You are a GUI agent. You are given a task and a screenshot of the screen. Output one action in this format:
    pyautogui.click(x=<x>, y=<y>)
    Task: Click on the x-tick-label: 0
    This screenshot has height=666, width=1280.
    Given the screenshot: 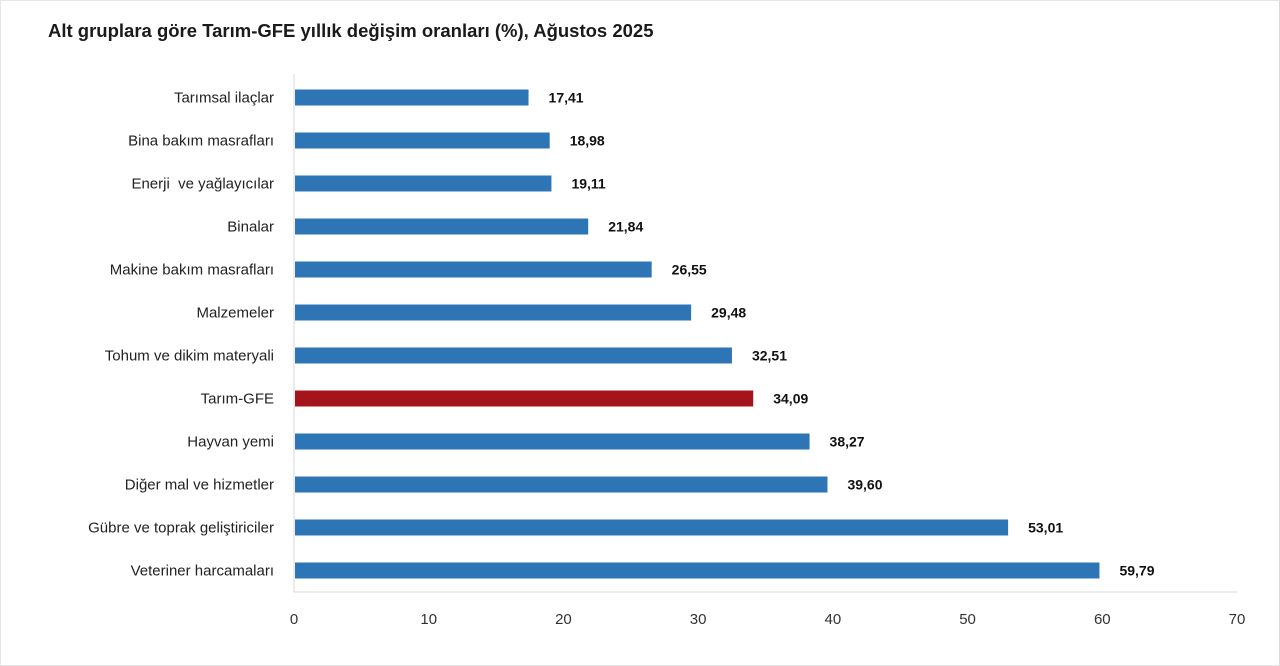 What is the action you would take?
    pyautogui.click(x=294, y=619)
    